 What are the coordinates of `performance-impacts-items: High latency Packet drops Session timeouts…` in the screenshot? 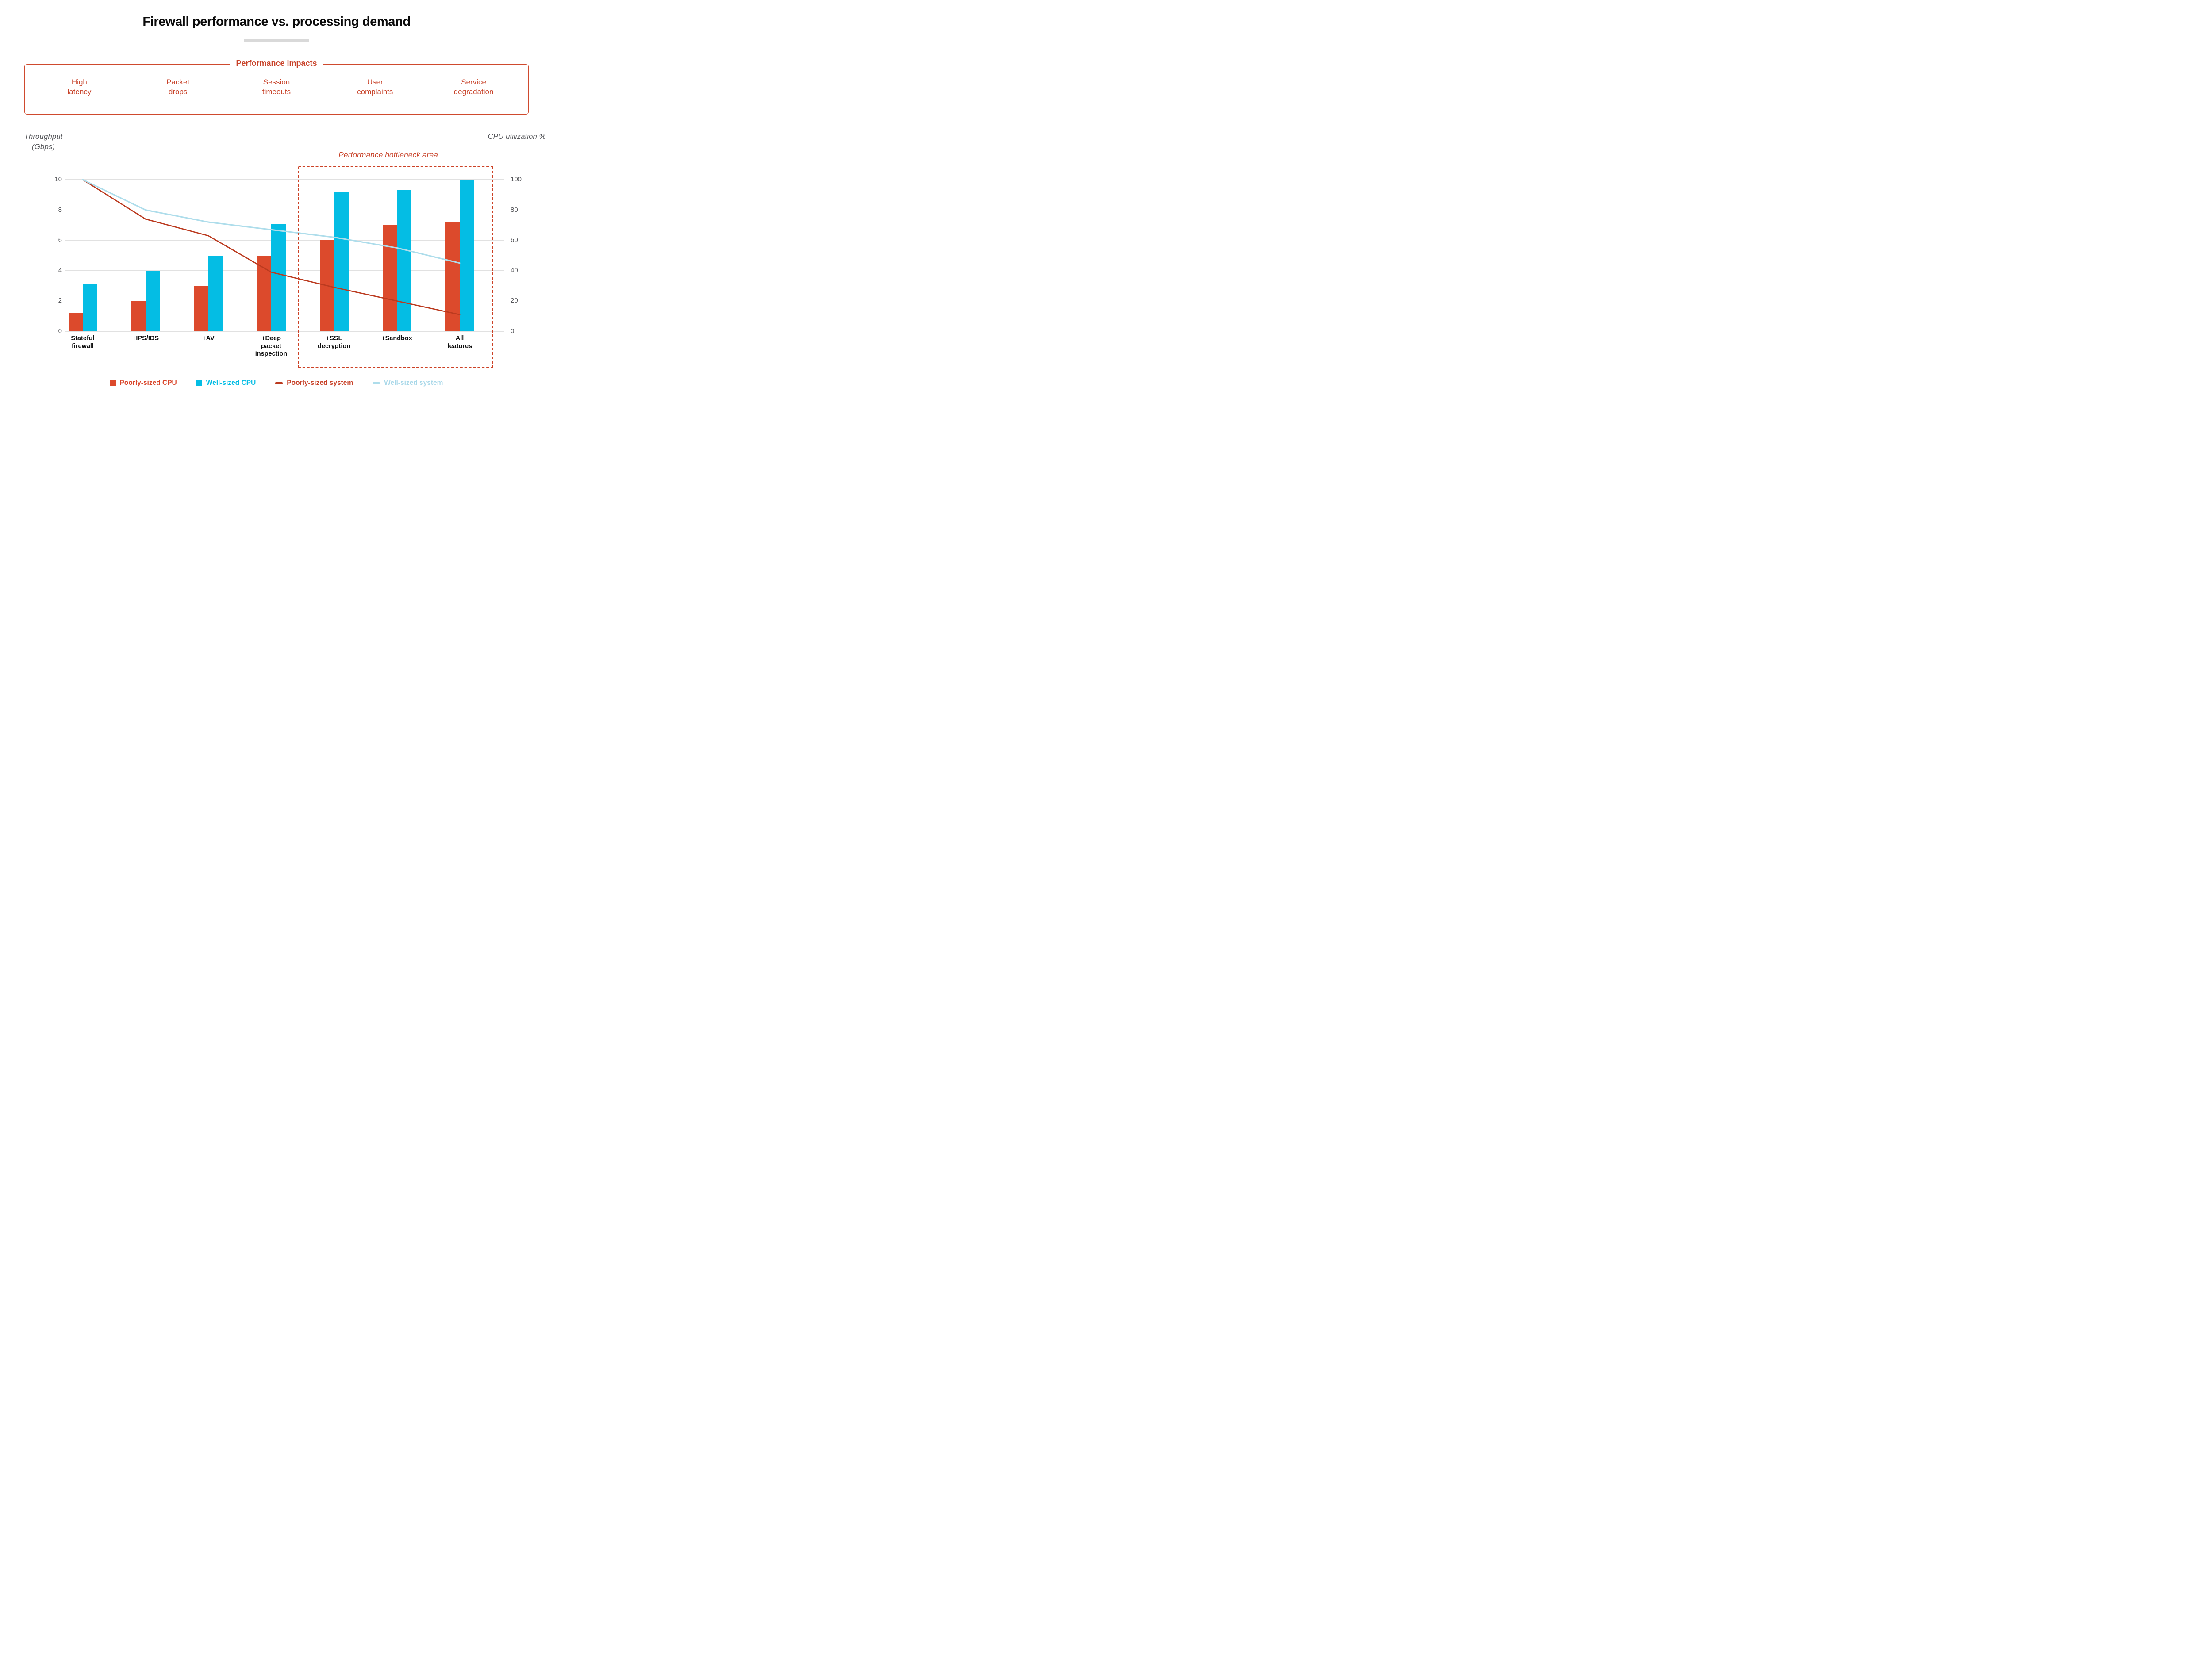 It's located at (276, 87).